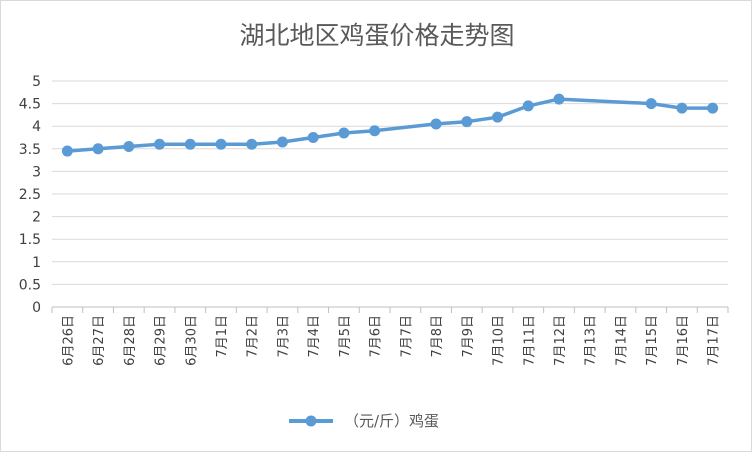  Describe the element at coordinates (30, 105) in the screenshot. I see `y-tick-label: 4.5` at that location.